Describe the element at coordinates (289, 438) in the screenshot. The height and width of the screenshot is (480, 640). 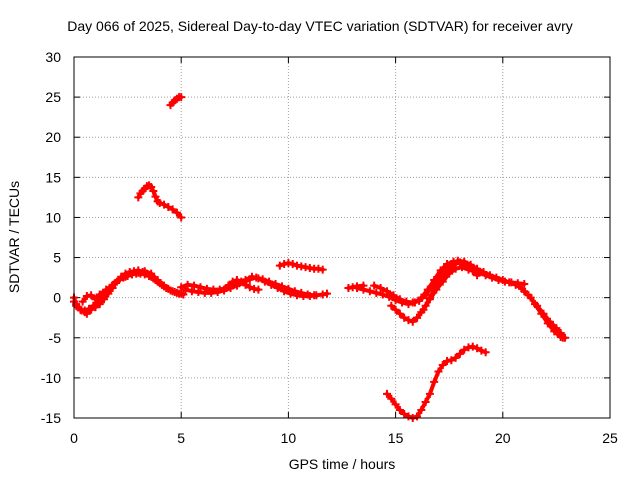
I see `x-tick-label: 10` at that location.